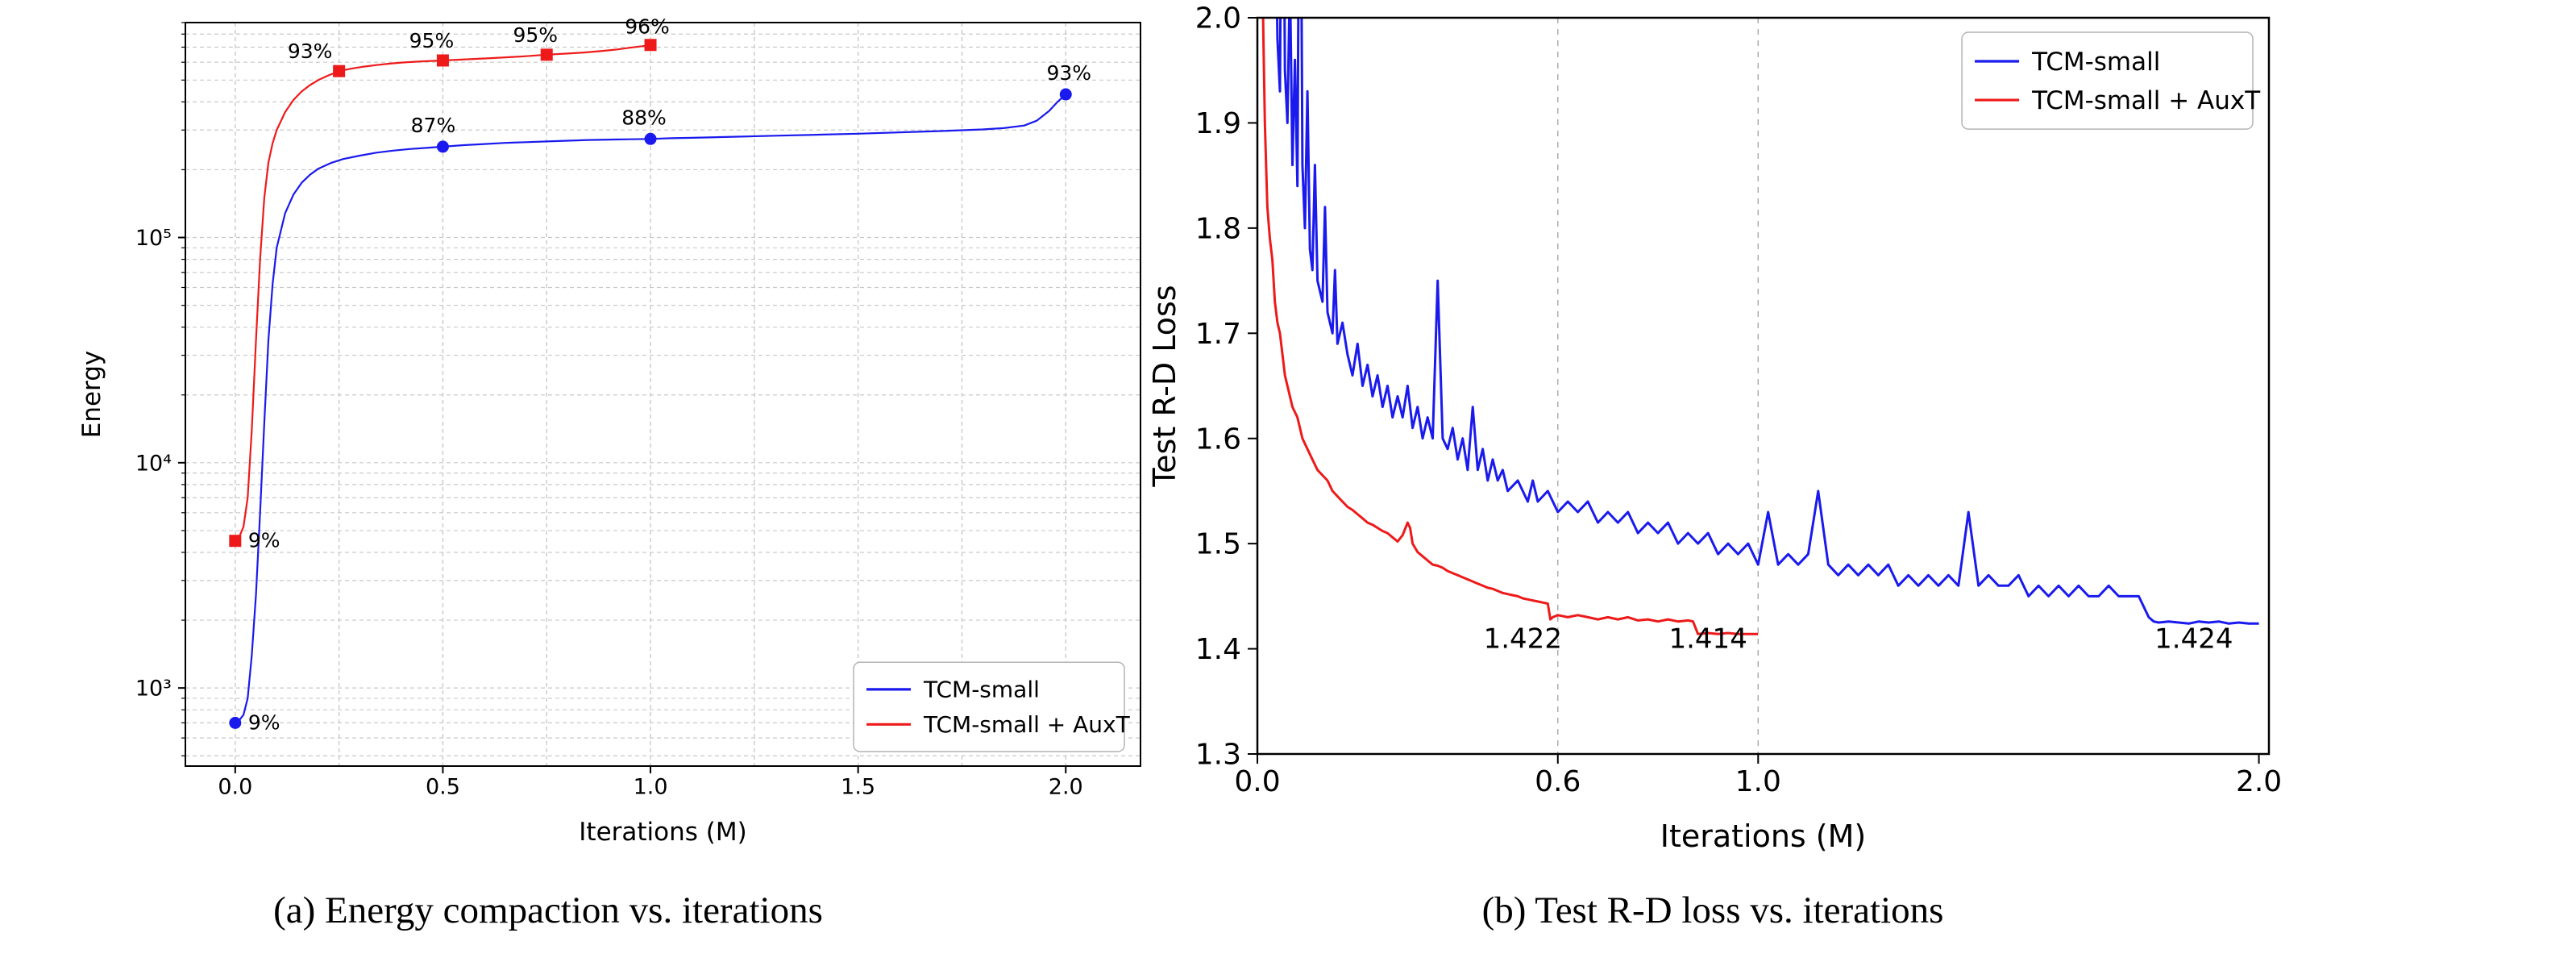 Image resolution: width=2576 pixels, height=958 pixels. Describe the element at coordinates (153, 463) in the screenshot. I see `y-tick-label: 10⁴` at that location.